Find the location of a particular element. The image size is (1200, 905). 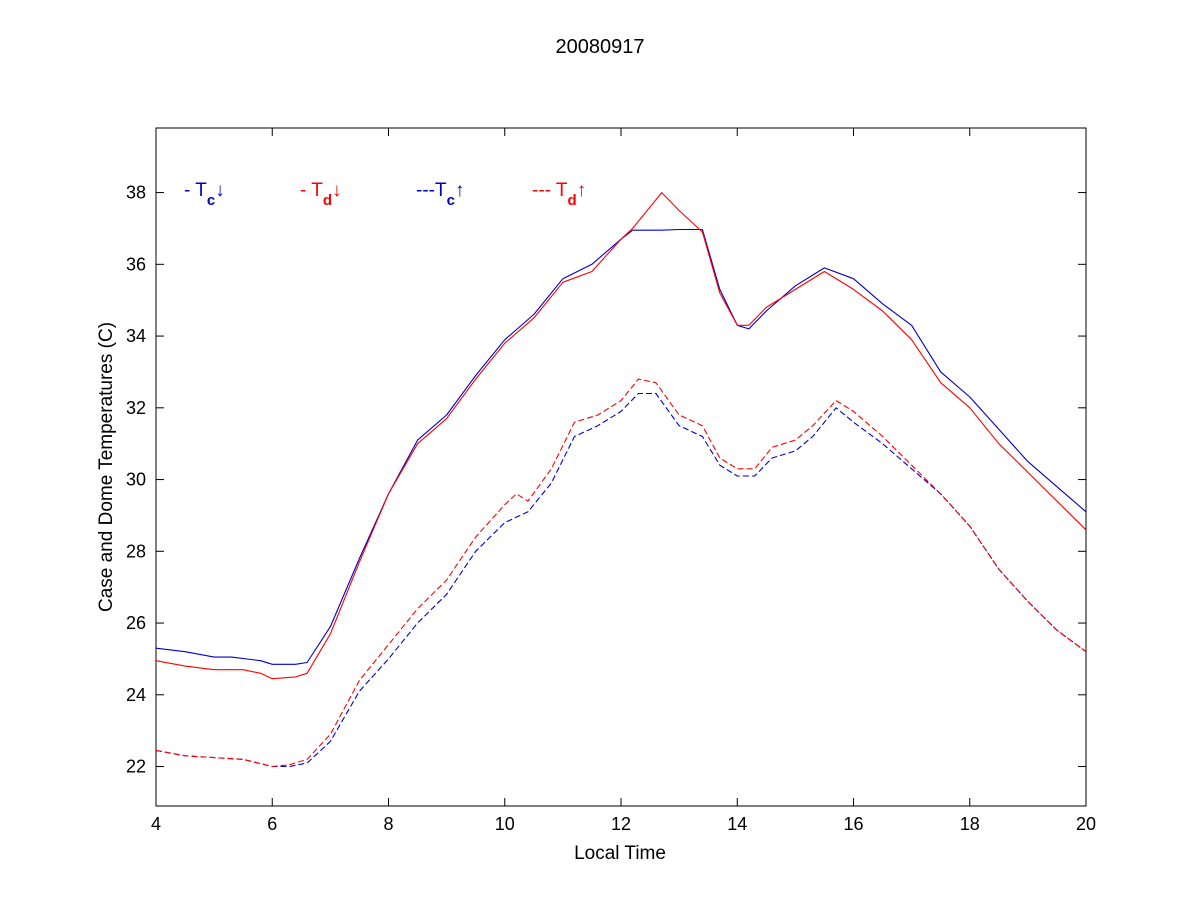

x-tick-label: 14 is located at coordinates (737, 824).